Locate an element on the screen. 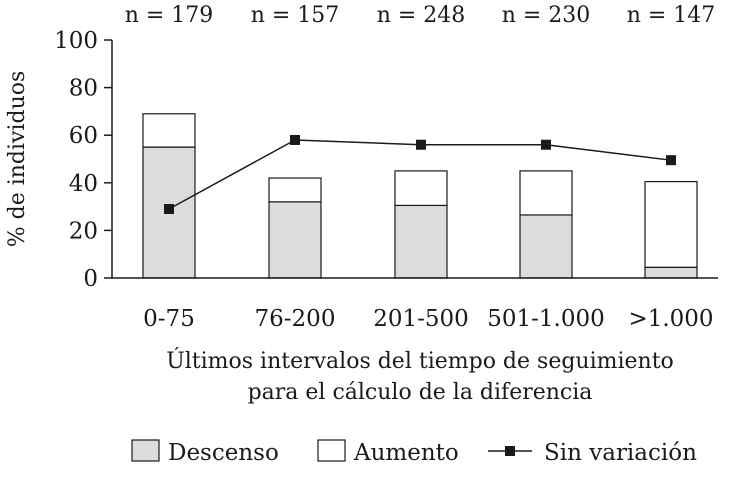 Image resolution: width=730 pixels, height=497 pixels. n-label: n = 230 is located at coordinates (546, 15).